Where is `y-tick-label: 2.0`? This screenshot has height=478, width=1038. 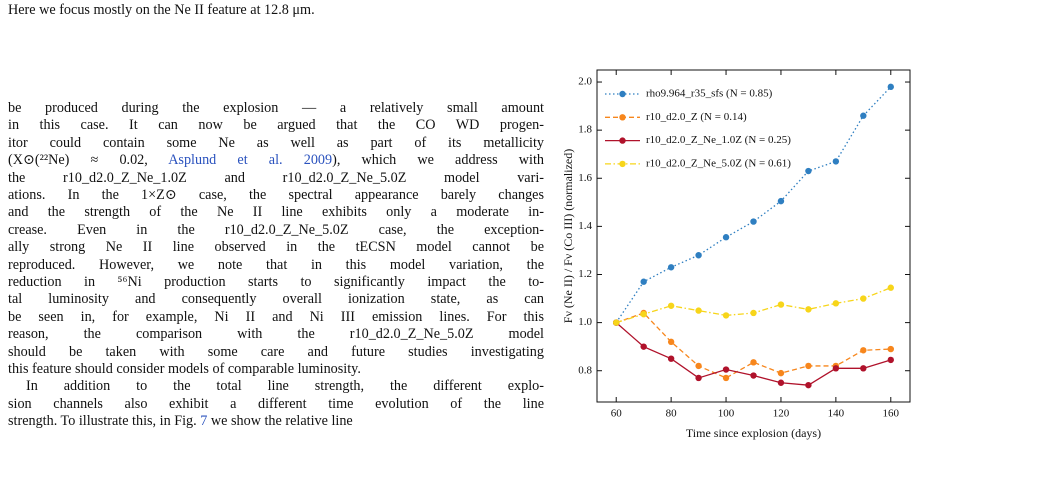
y-tick-label: 2.0 is located at coordinates (585, 82).